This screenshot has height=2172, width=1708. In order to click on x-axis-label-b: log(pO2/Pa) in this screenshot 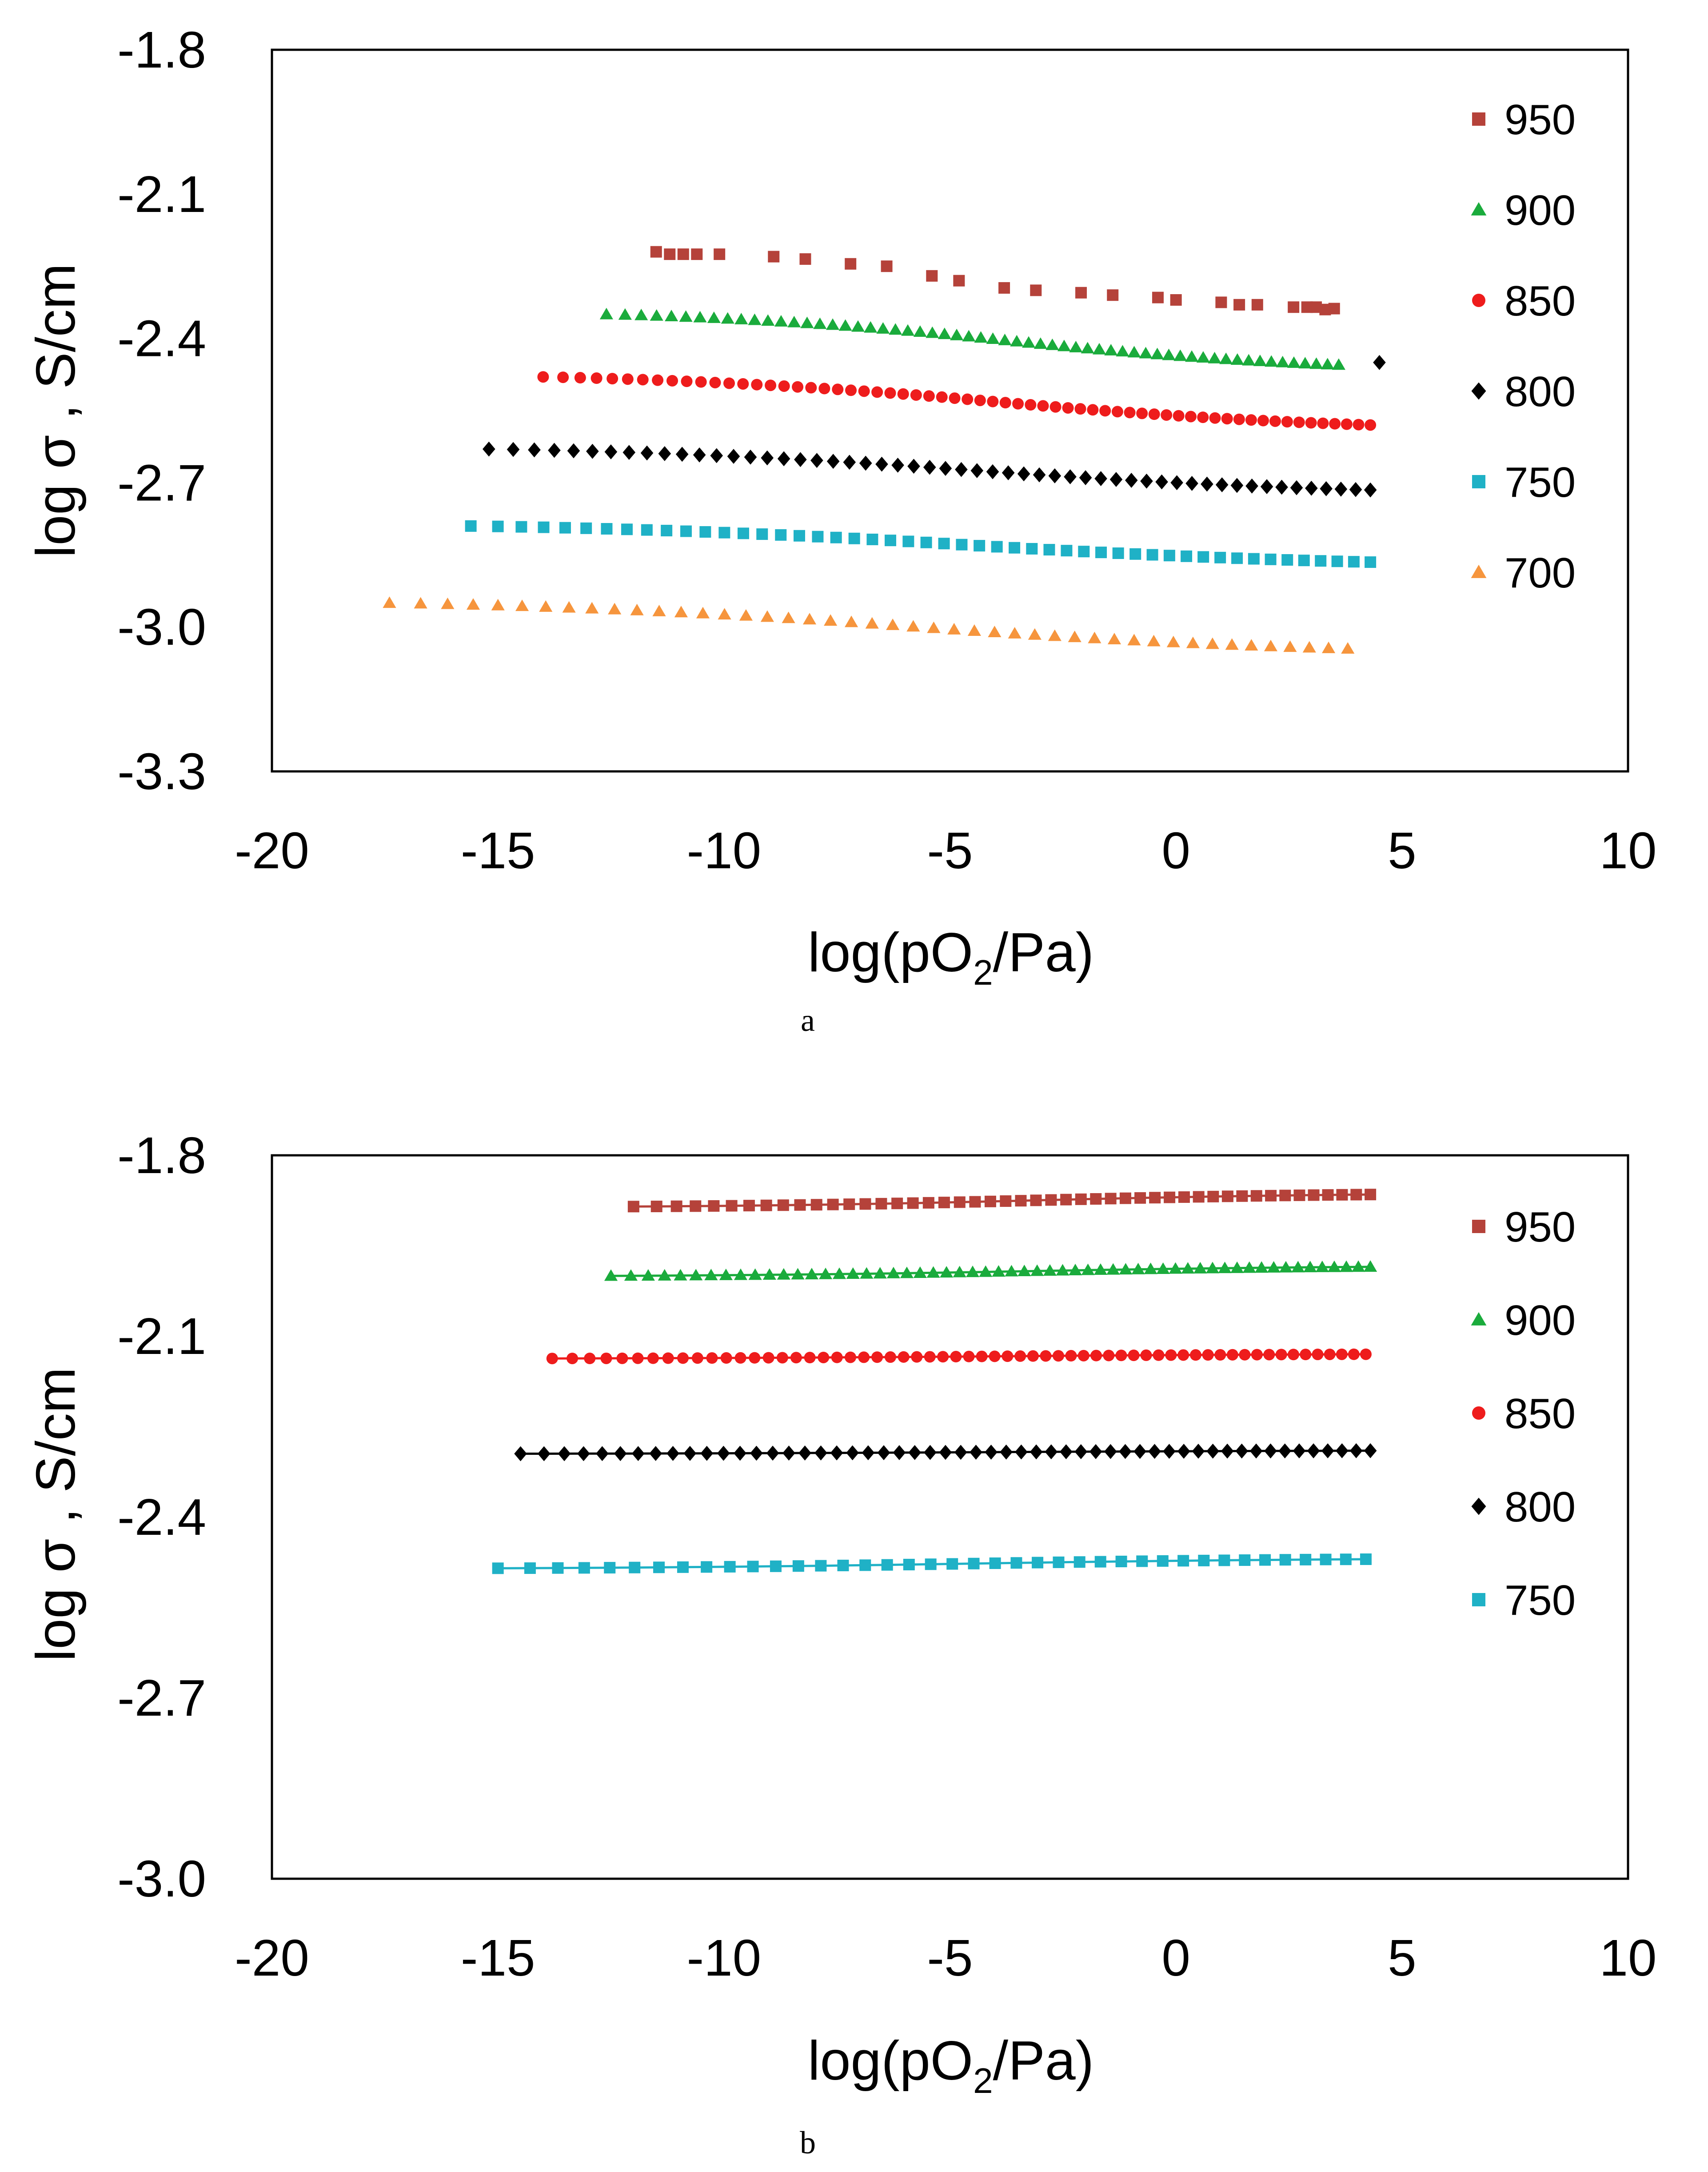, I will do `click(951, 2065)`.